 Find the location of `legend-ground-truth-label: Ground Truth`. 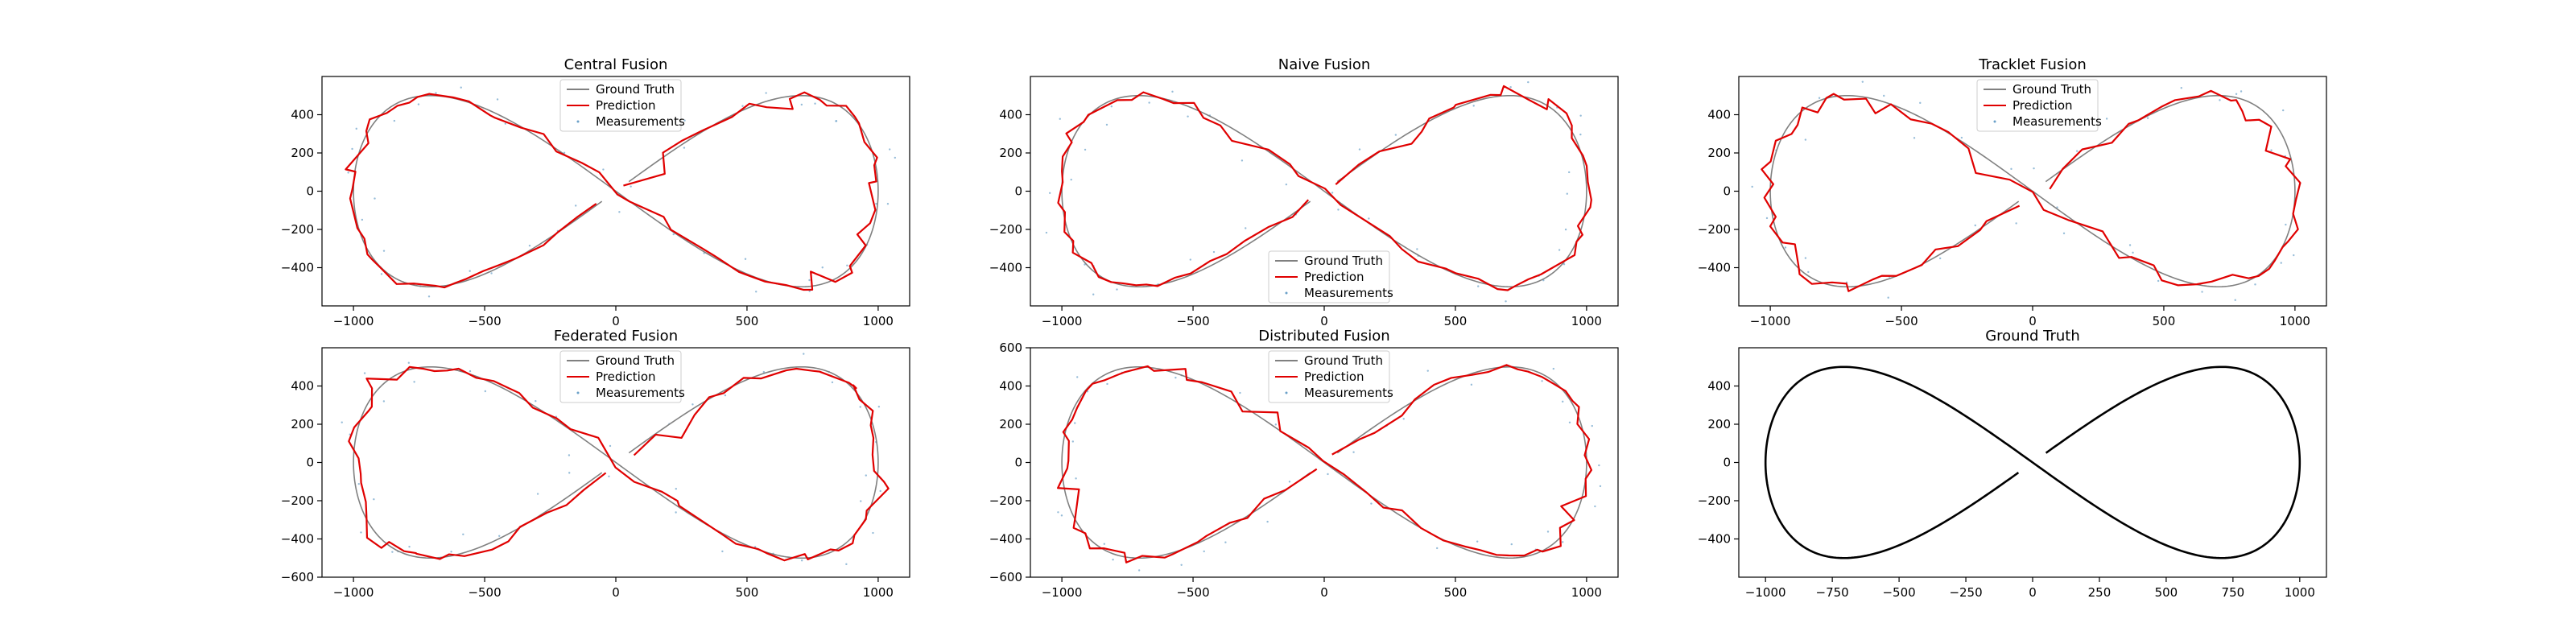

legend-ground-truth-label: Ground Truth is located at coordinates (635, 89).